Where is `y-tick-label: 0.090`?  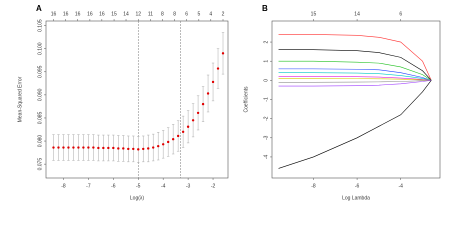
y-tick-label: 0.090 is located at coordinates (40, 94).